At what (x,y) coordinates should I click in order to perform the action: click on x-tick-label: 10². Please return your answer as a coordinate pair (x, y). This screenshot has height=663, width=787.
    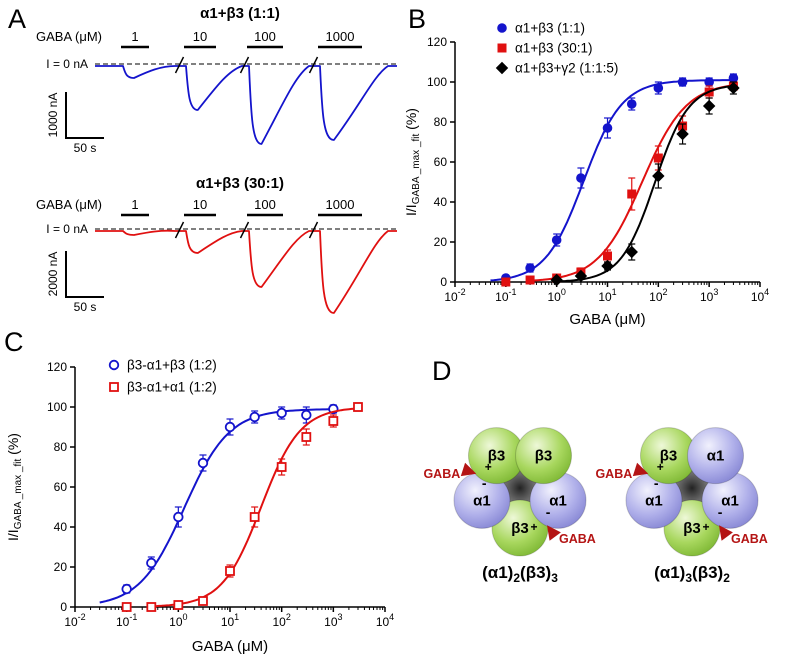
    Looking at the image, I should click on (658, 295).